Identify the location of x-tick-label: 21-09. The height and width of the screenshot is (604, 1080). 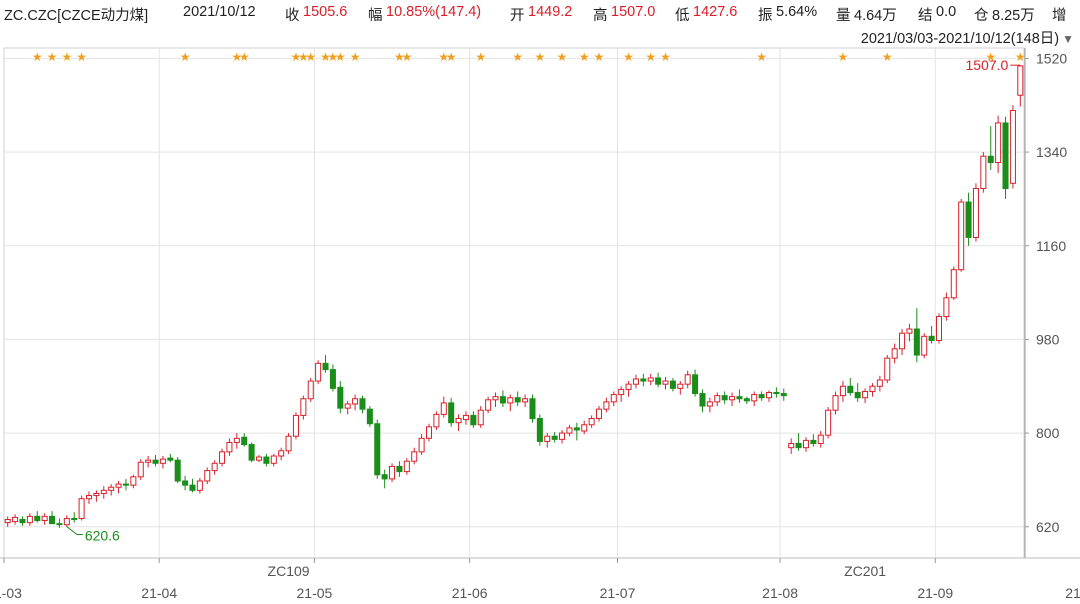
(935, 593).